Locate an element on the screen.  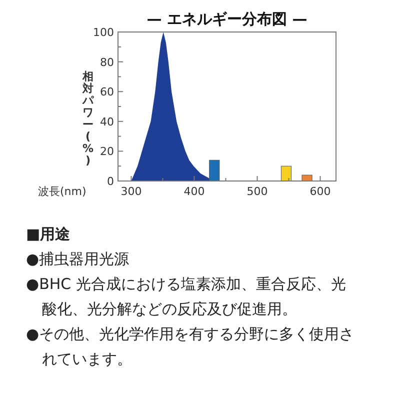
text: ●その他、光化学作用を有する分野に多く使用されています。 is located at coordinates (191, 347).